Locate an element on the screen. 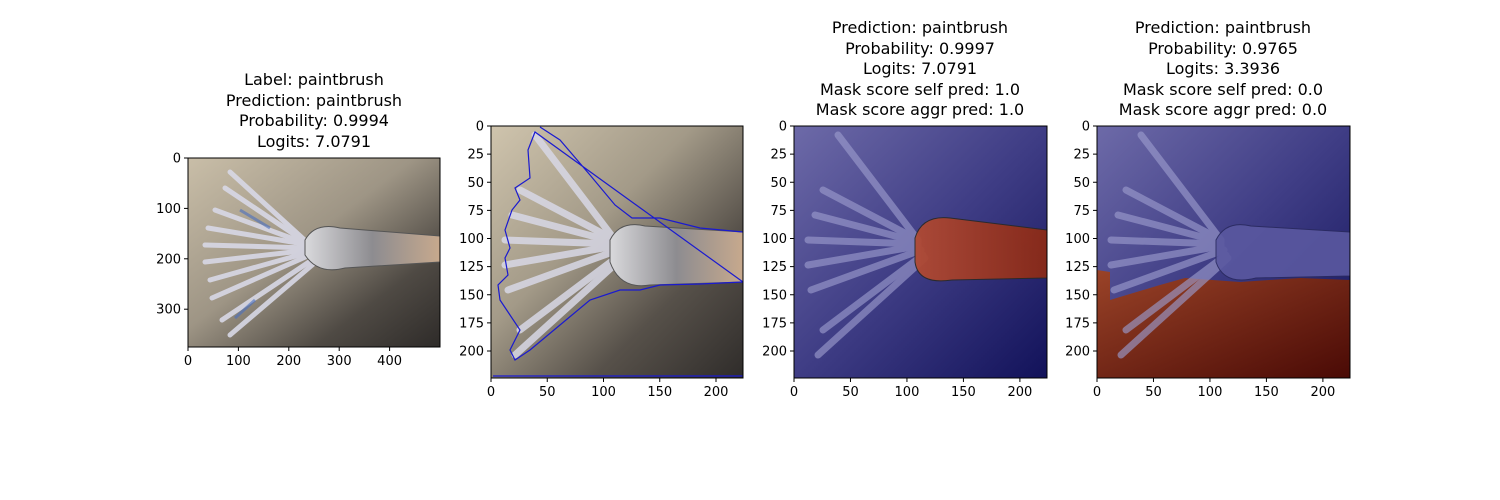  brush-handle is located at coordinates (372, 248).